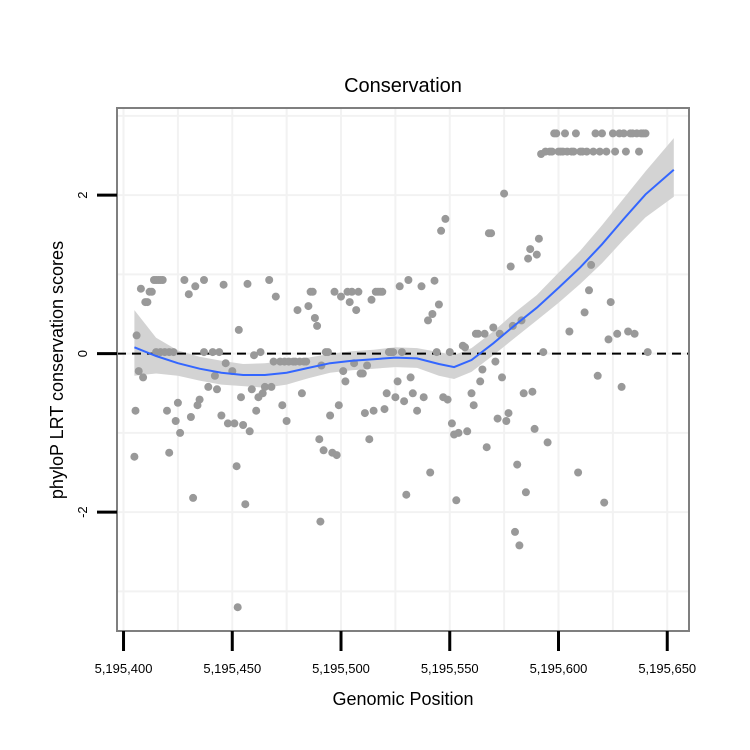 This screenshot has height=750, width=750. What do you see at coordinates (559, 668) in the screenshot?
I see `x-tick-label: 5,195,600` at bounding box center [559, 668].